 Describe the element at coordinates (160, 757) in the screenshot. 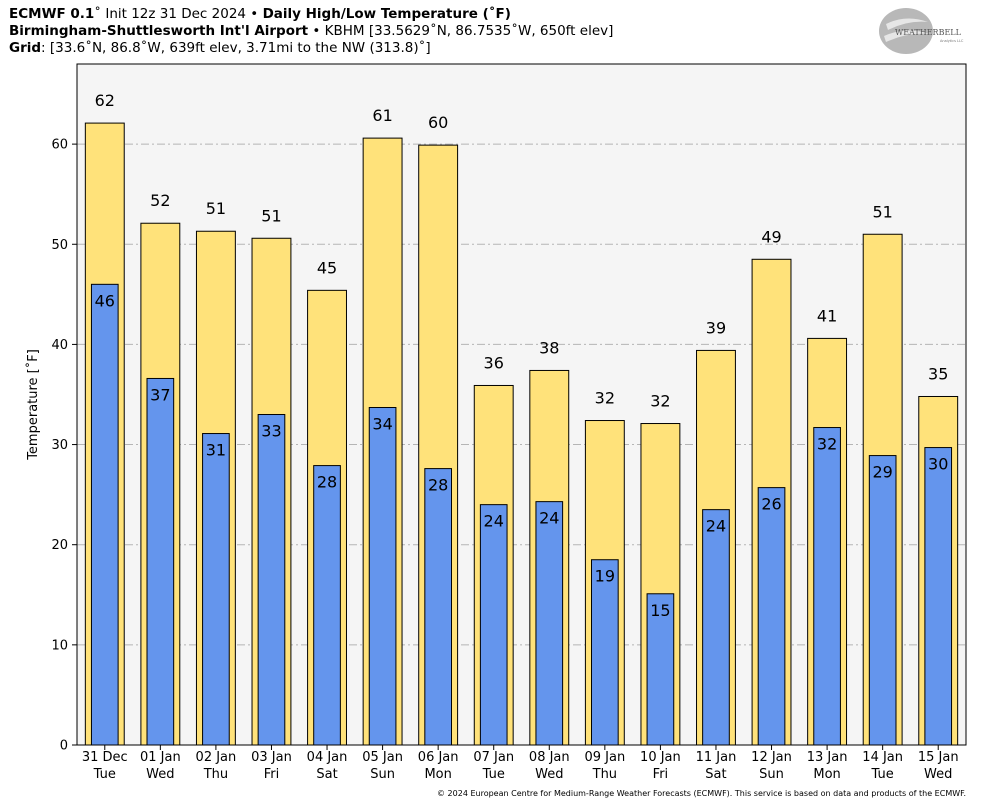

I see `x-tick-label-date: 01 Jan` at that location.